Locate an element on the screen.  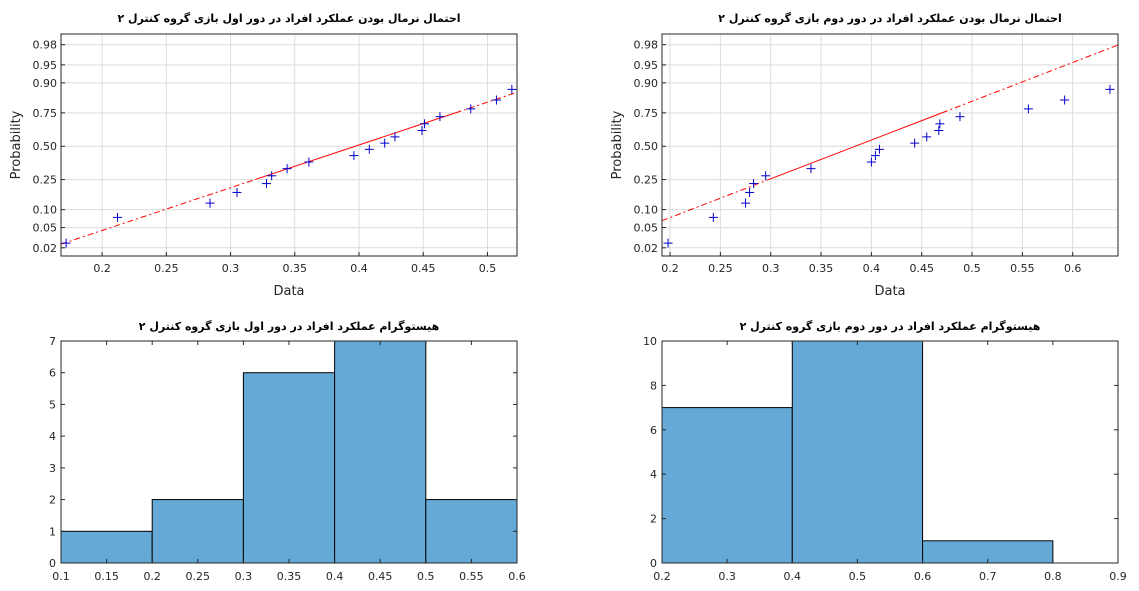
y-tick-label: 3 is located at coordinates (52, 468).